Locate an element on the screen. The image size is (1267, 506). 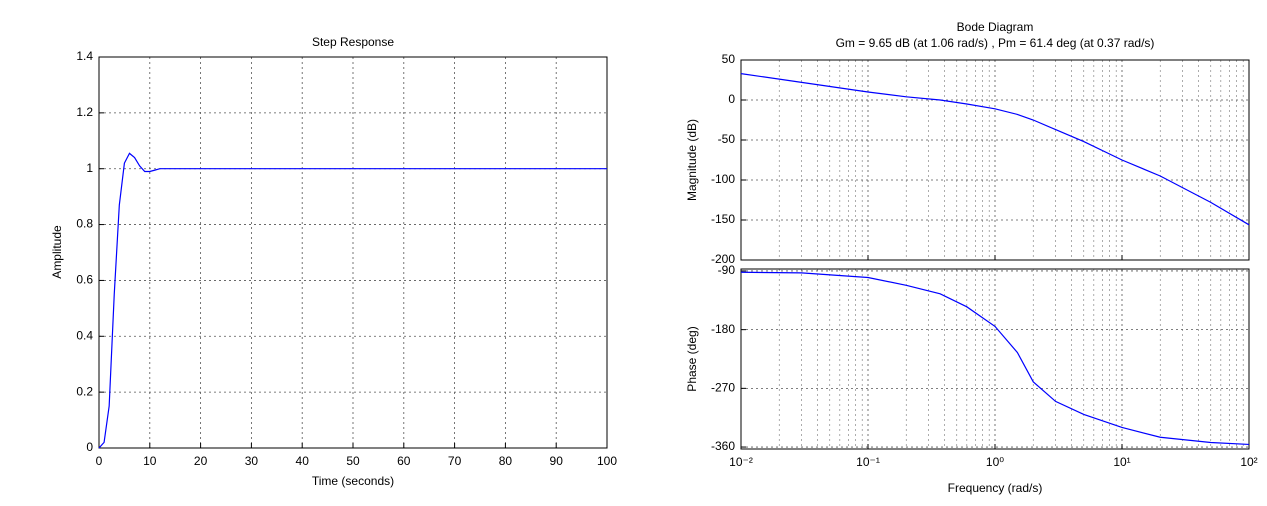
y-tick-label: -100 is located at coordinates (723, 179).